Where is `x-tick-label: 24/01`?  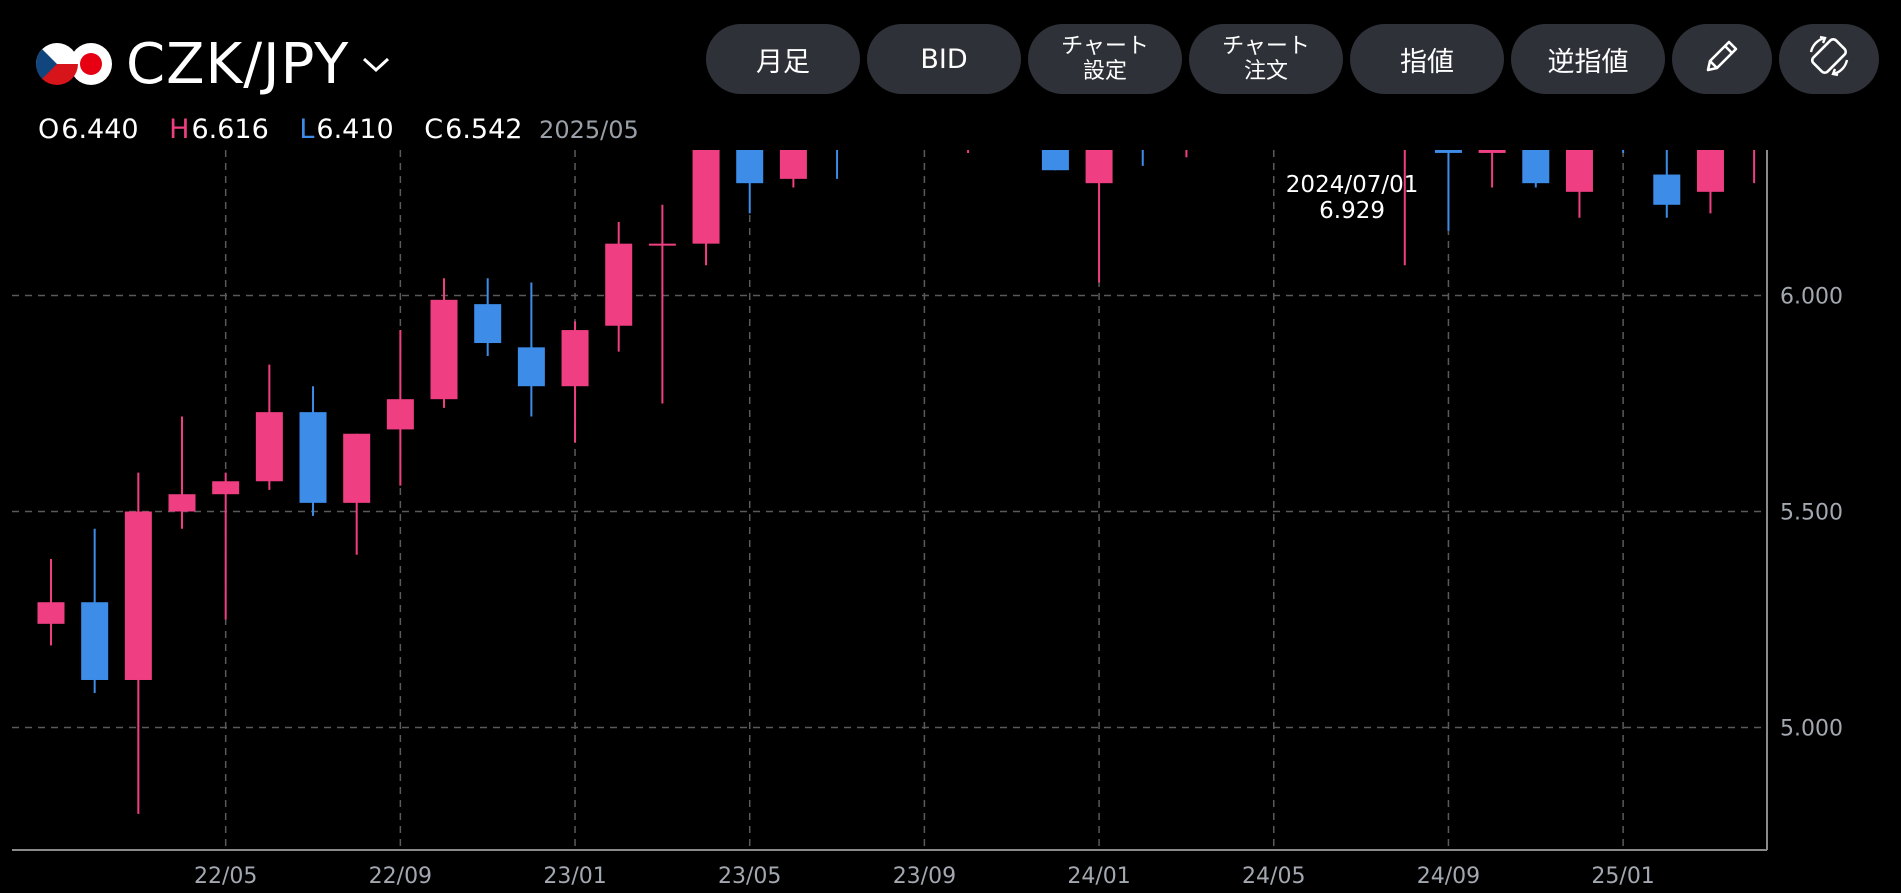 x-tick-label: 24/01 is located at coordinates (1098, 876).